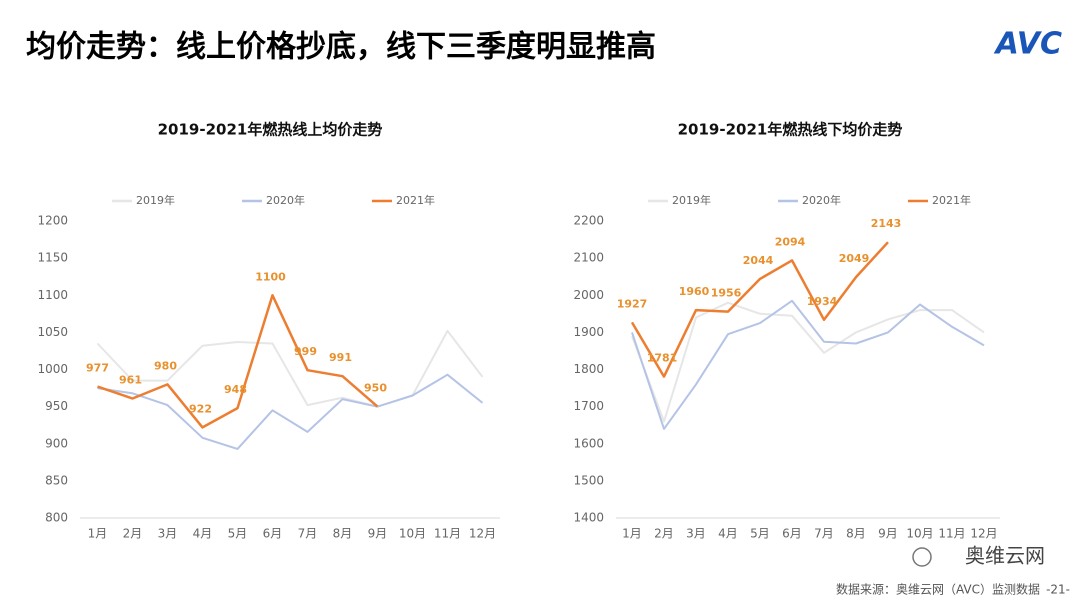 This screenshot has width=1080, height=608. What do you see at coordinates (235, 389) in the screenshot?
I see `data-label: 948` at bounding box center [235, 389].